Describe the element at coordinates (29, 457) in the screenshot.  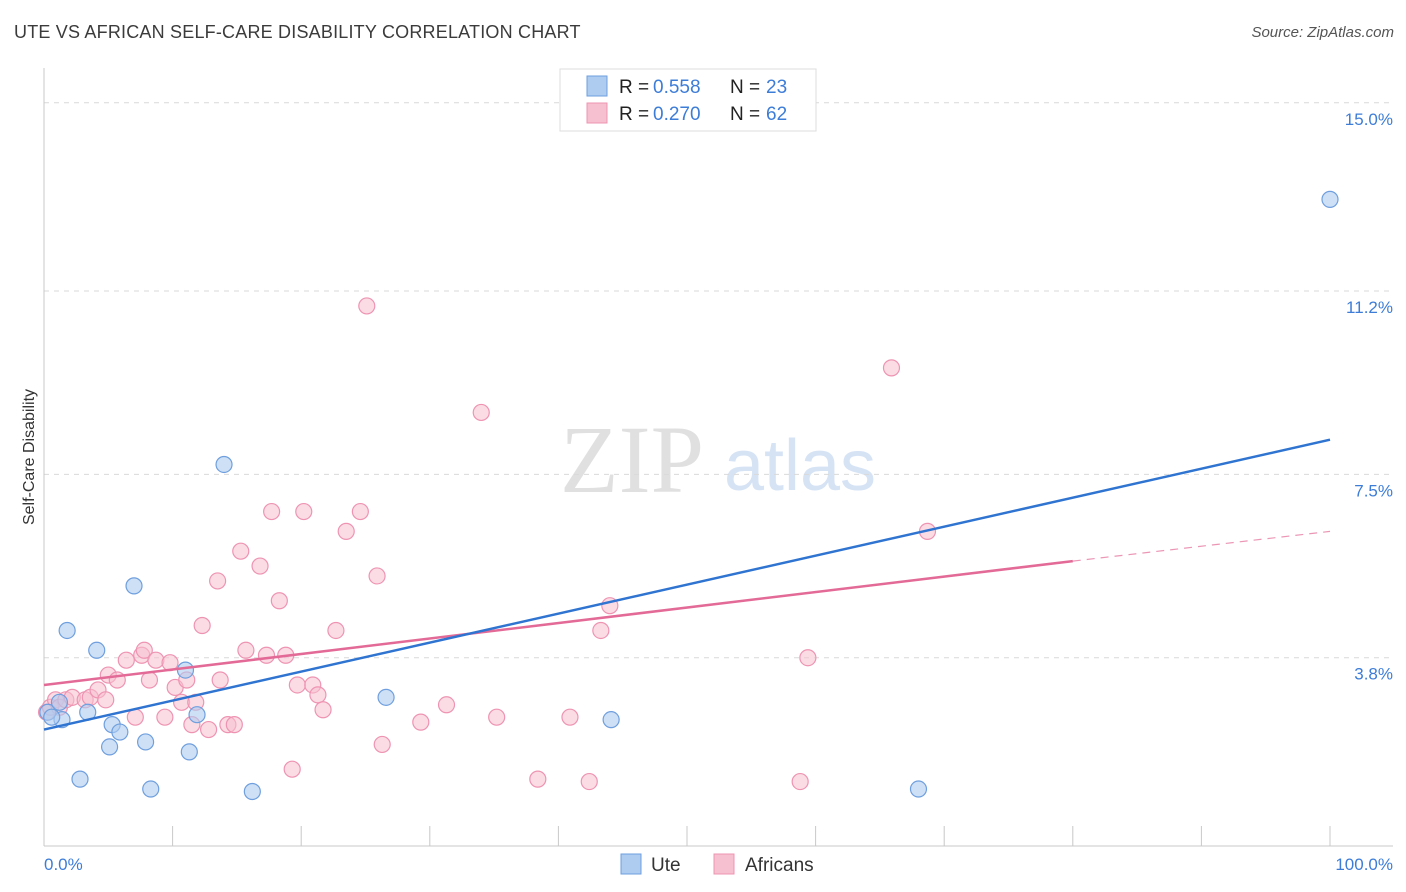
I see `y-axis-label: Self-Care Disability` at that location.